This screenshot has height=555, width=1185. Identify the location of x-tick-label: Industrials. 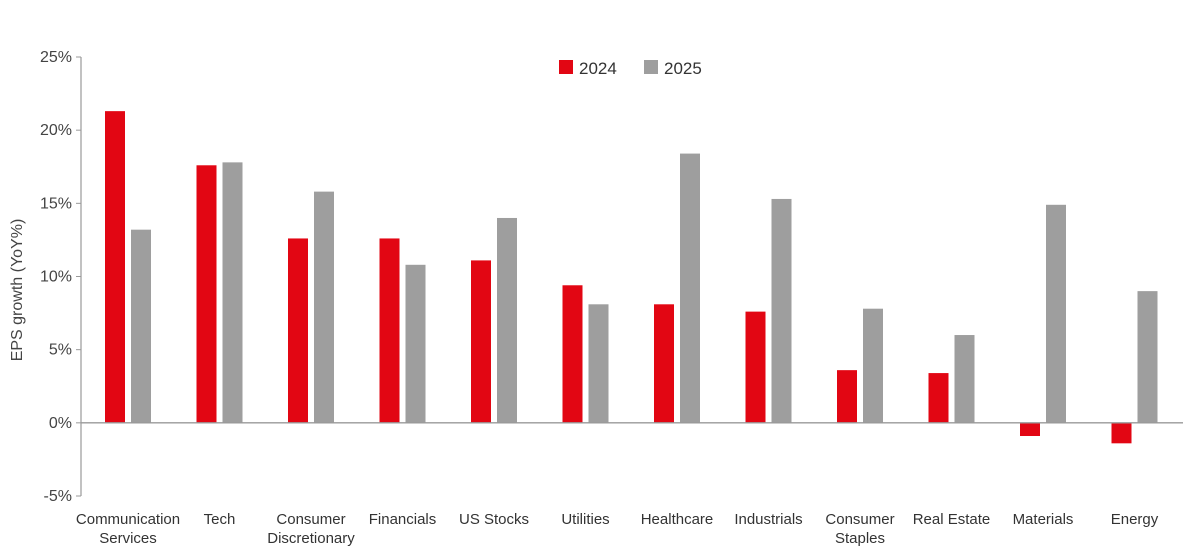
(768, 519).